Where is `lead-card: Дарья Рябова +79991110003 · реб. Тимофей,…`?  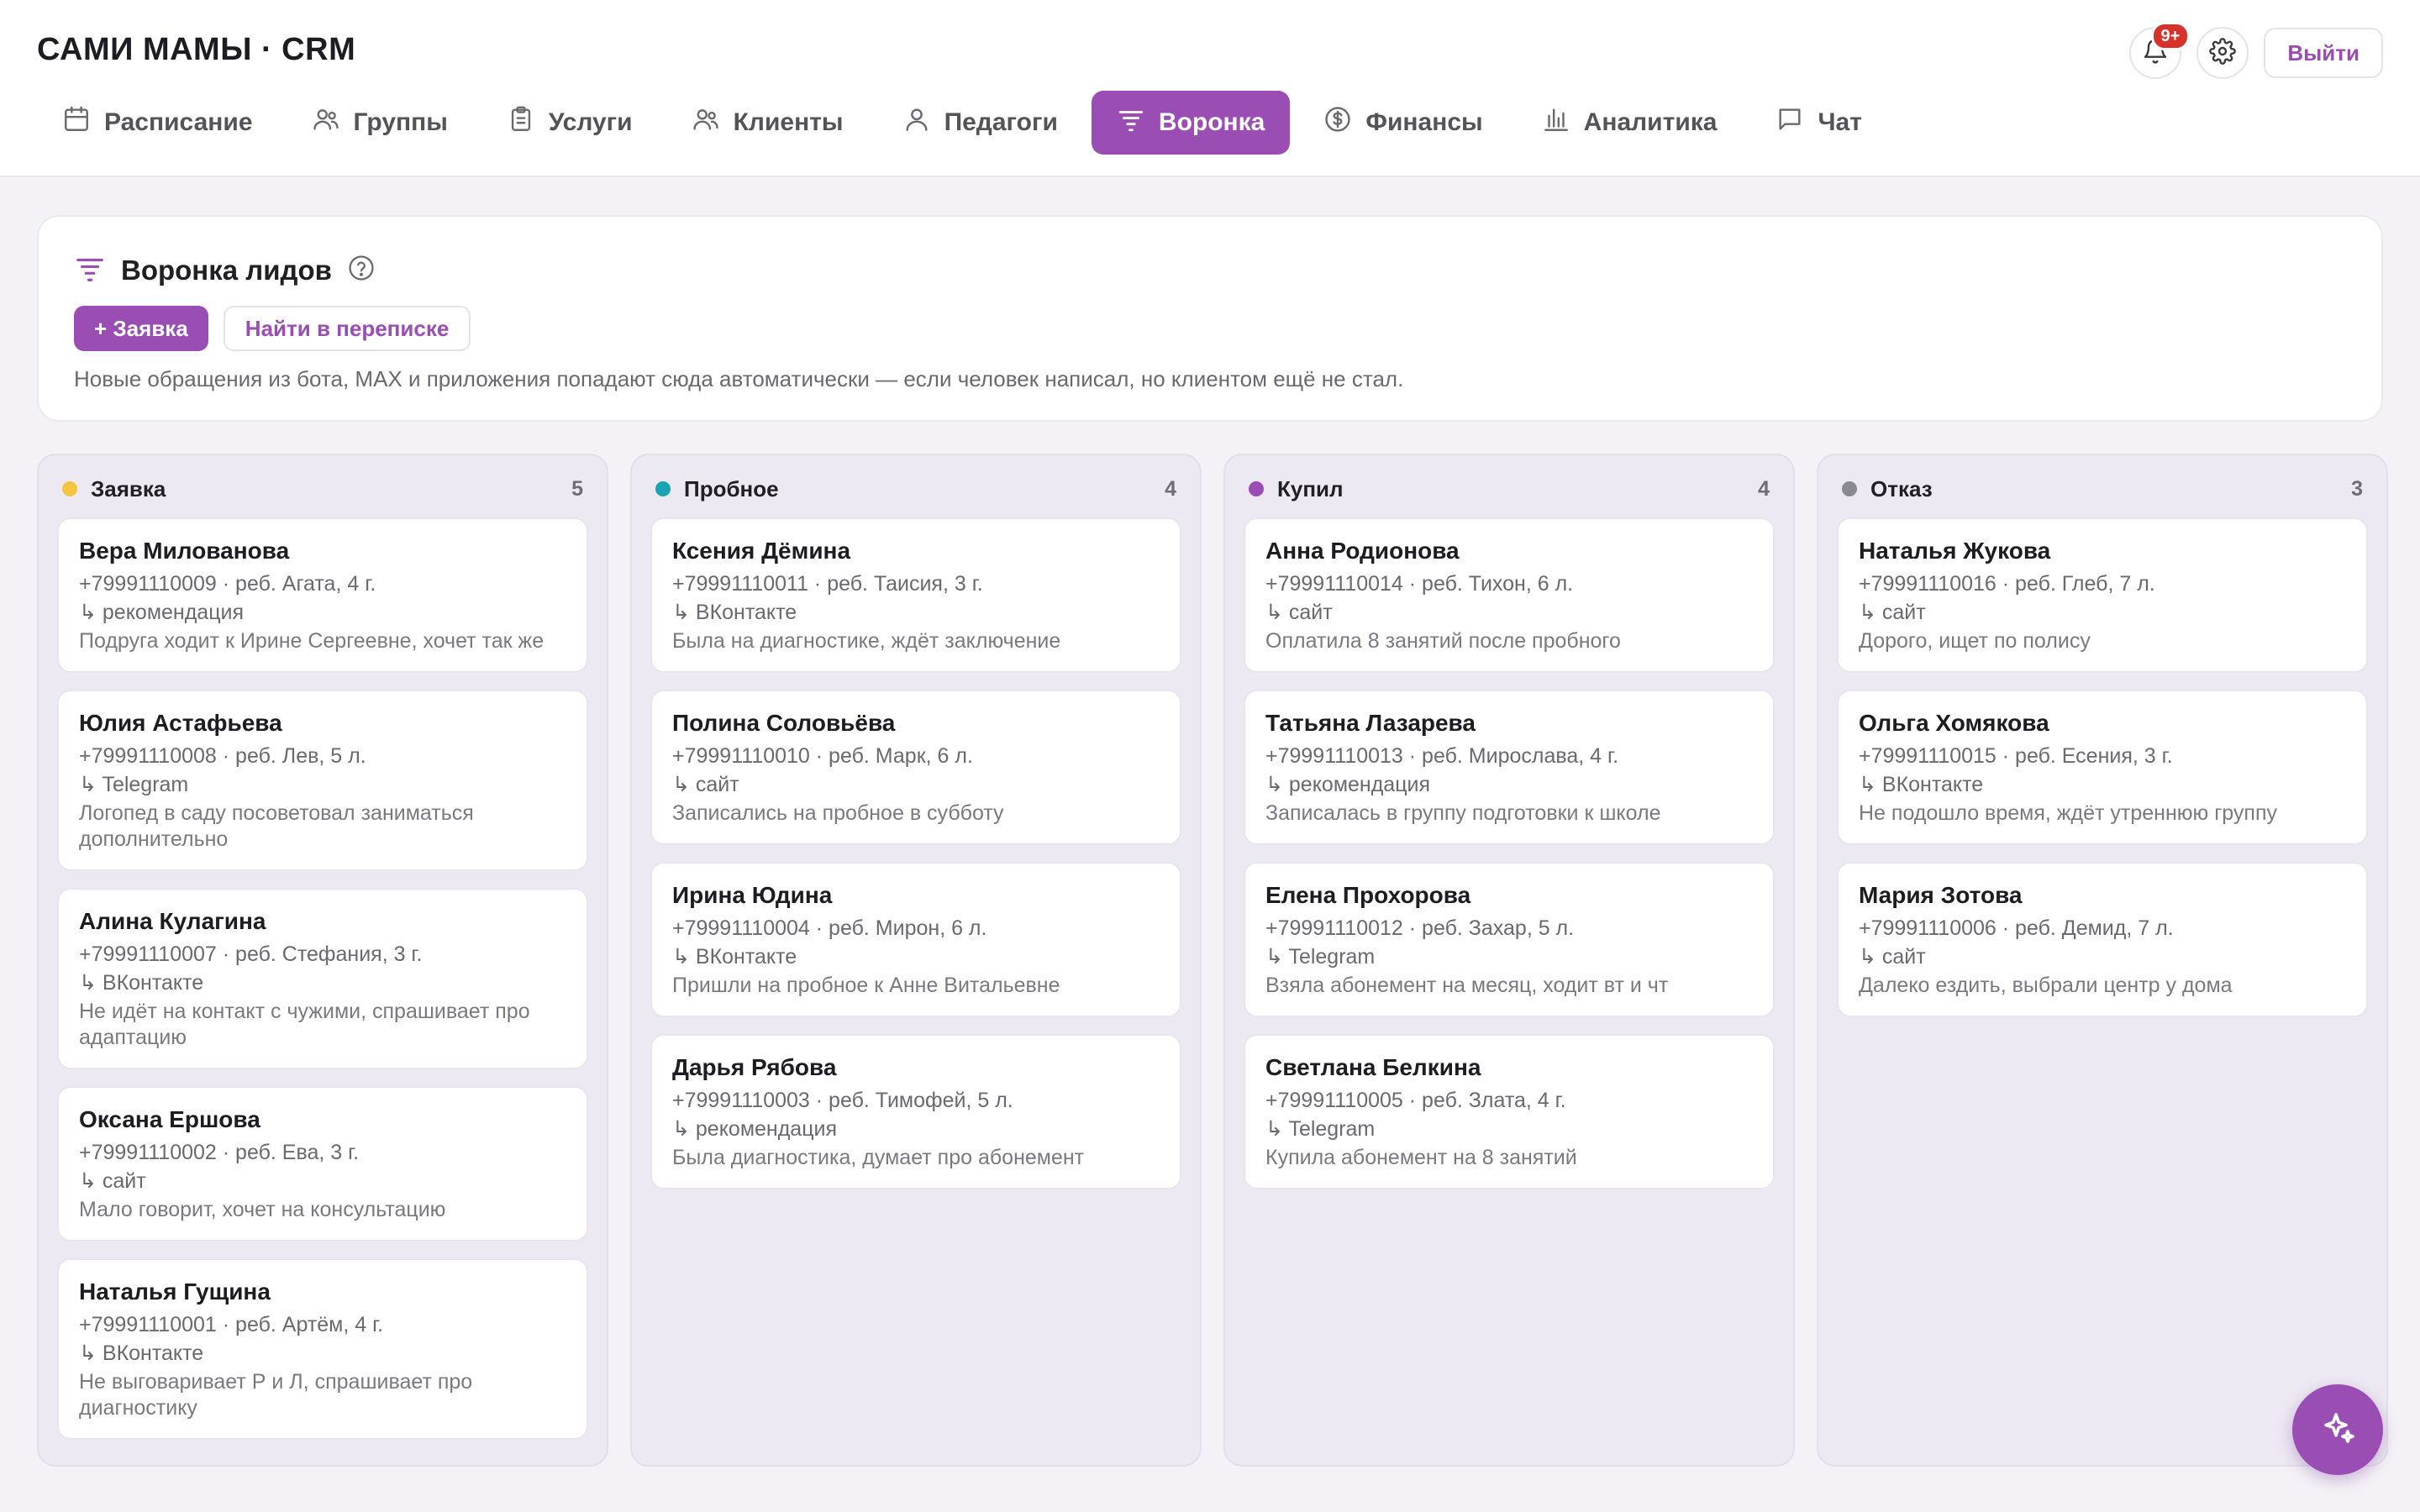 lead-card: Дарья Рябова +79991110003 · реб. Тимофей,… is located at coordinates (915, 1111).